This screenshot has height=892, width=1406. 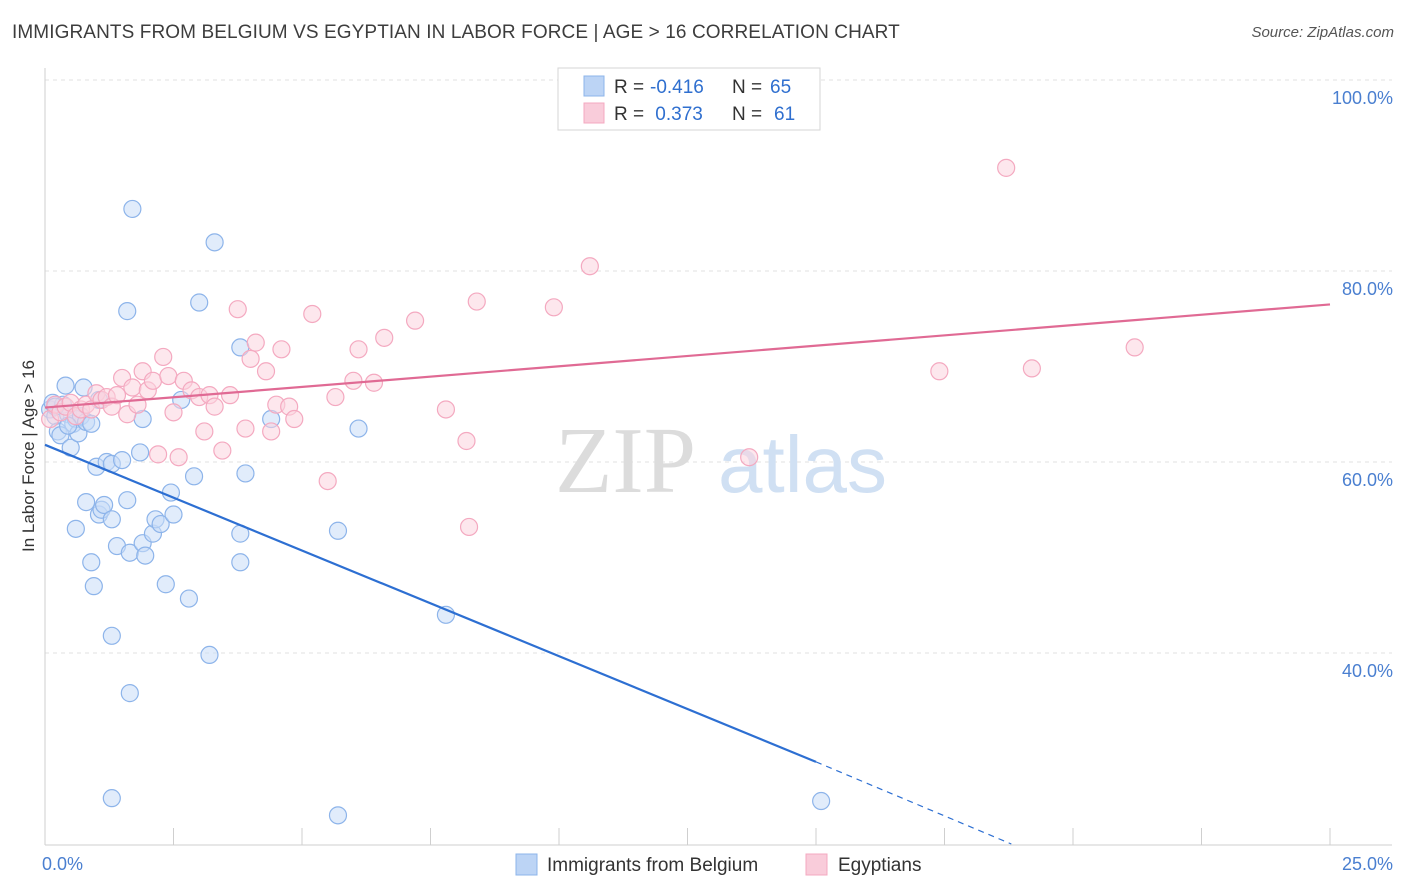 What do you see at coordinates (1367, 864) in the screenshot?
I see `x-tick-label-1: 25.0%` at bounding box center [1367, 864].